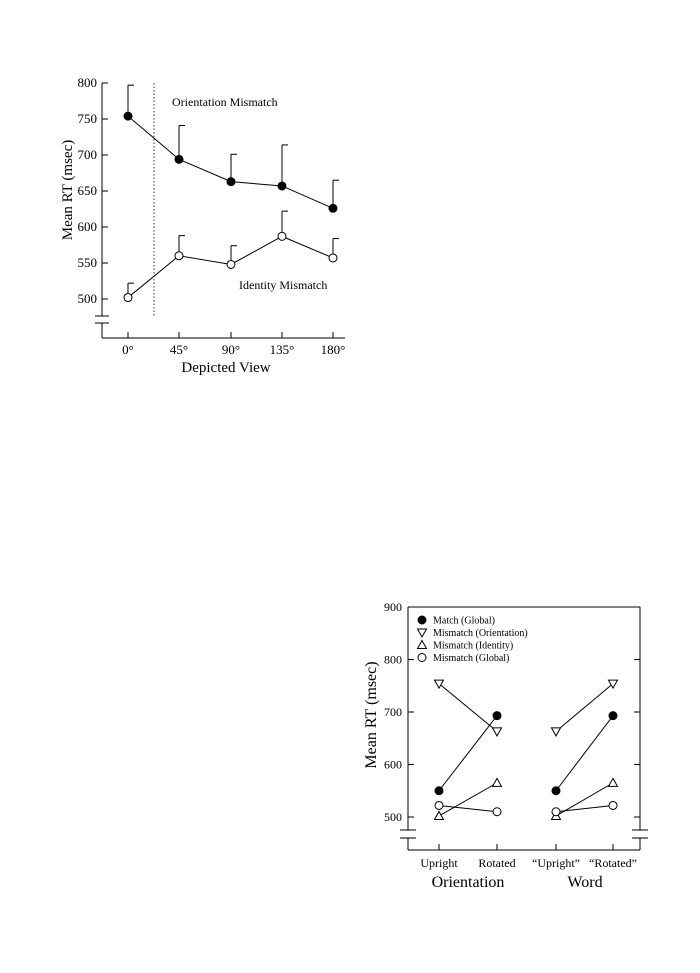  What do you see at coordinates (584, 882) in the screenshot?
I see `chart-2-group-label-word: Word` at bounding box center [584, 882].